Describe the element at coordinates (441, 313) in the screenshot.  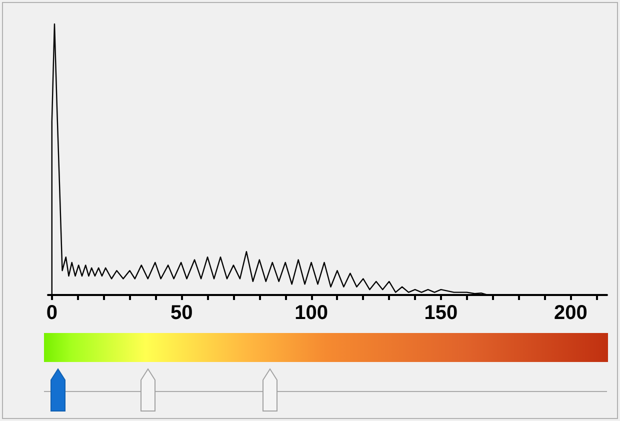
I see `x-tick-label: 150` at that location.